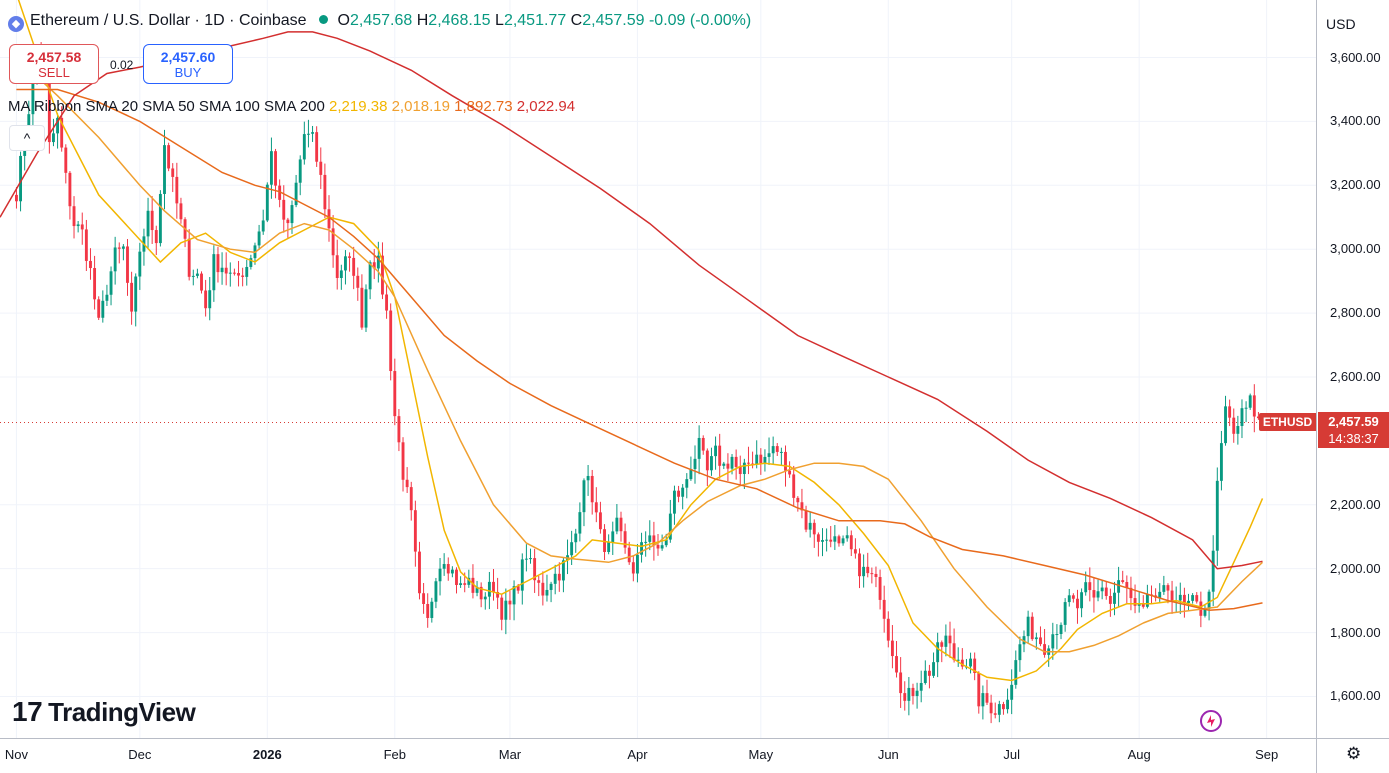 This screenshot has width=1389, height=773. Describe the element at coordinates (323, 19) in the screenshot. I see `market-status-icon` at that location.